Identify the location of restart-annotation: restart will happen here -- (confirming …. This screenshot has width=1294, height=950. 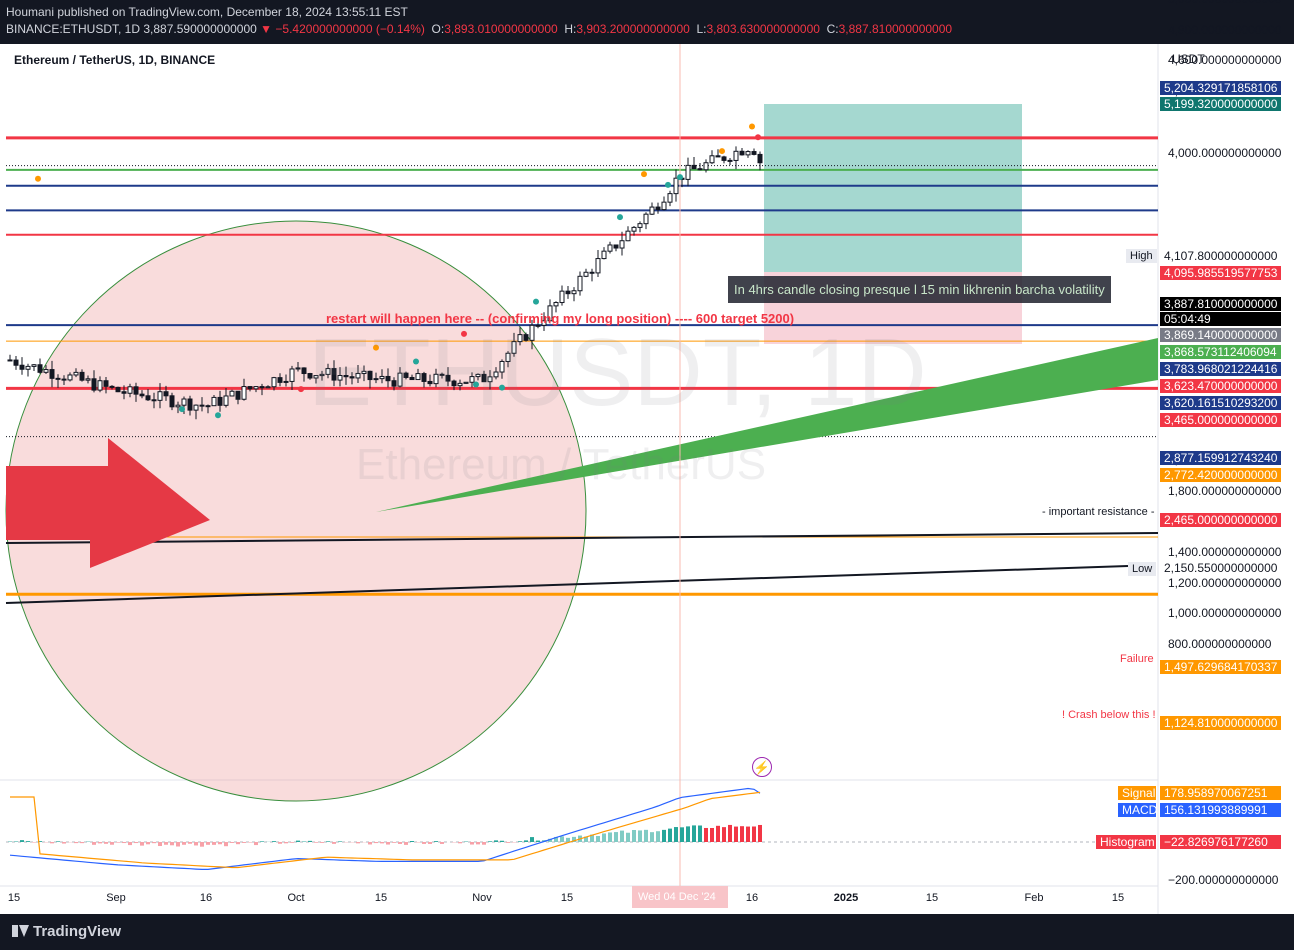
(560, 318).